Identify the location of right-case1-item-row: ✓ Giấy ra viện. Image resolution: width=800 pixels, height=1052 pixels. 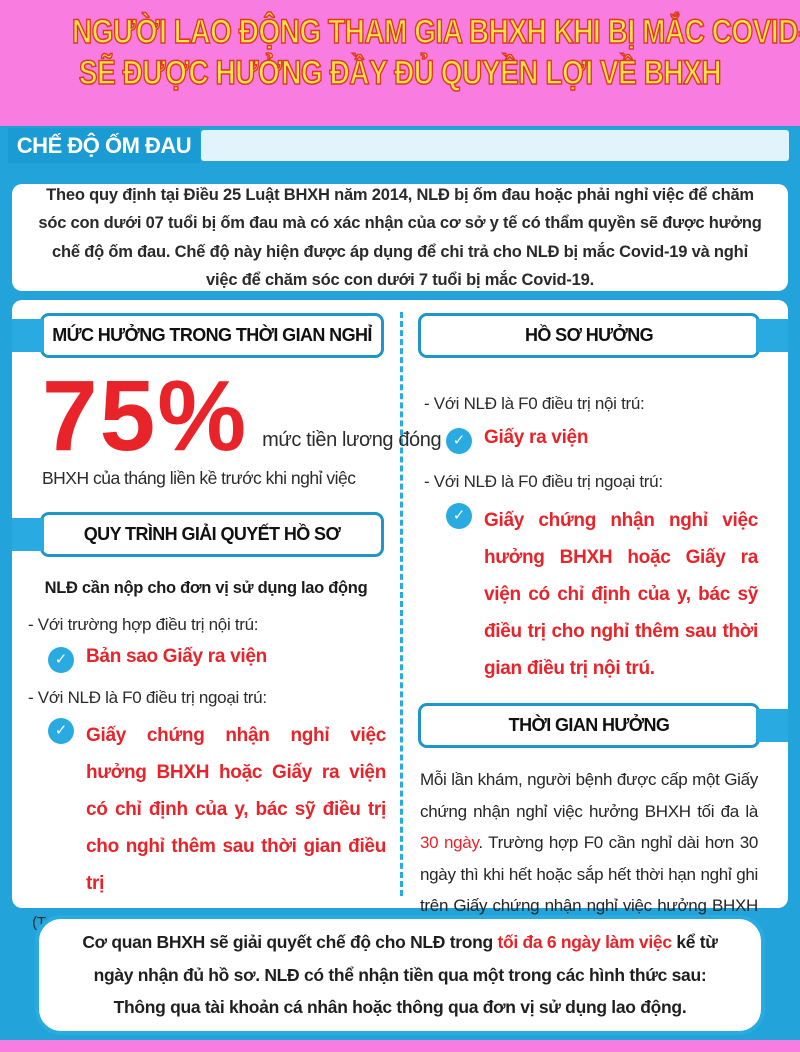
(602, 440).